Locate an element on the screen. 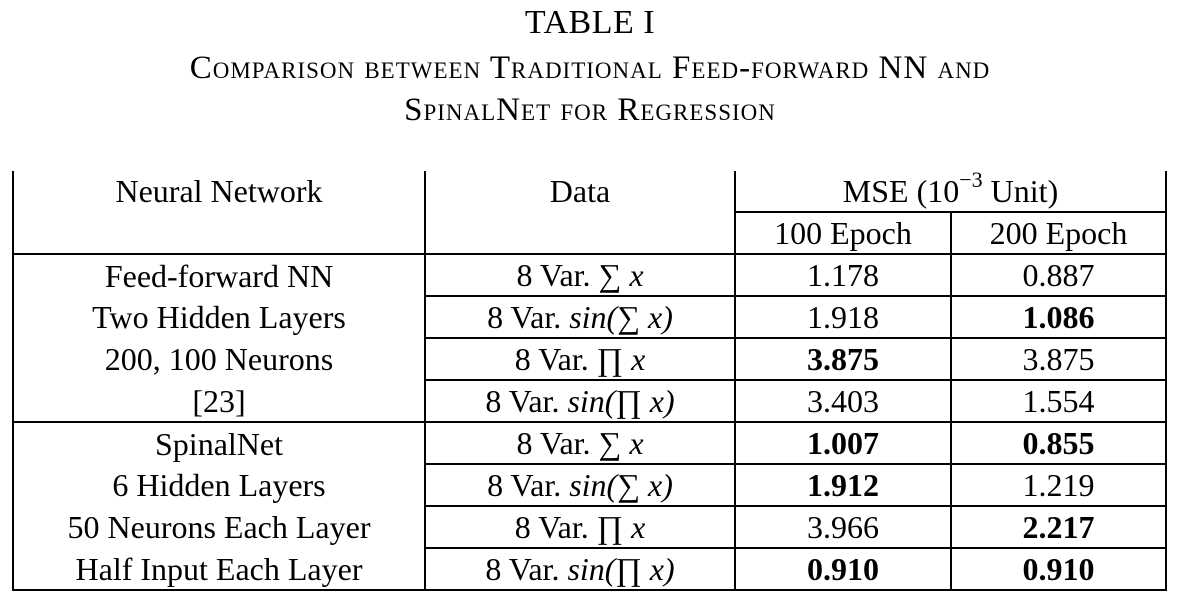 The height and width of the screenshot is (602, 1180). mse-200-epoch-value: 0.910 is located at coordinates (1059, 569).